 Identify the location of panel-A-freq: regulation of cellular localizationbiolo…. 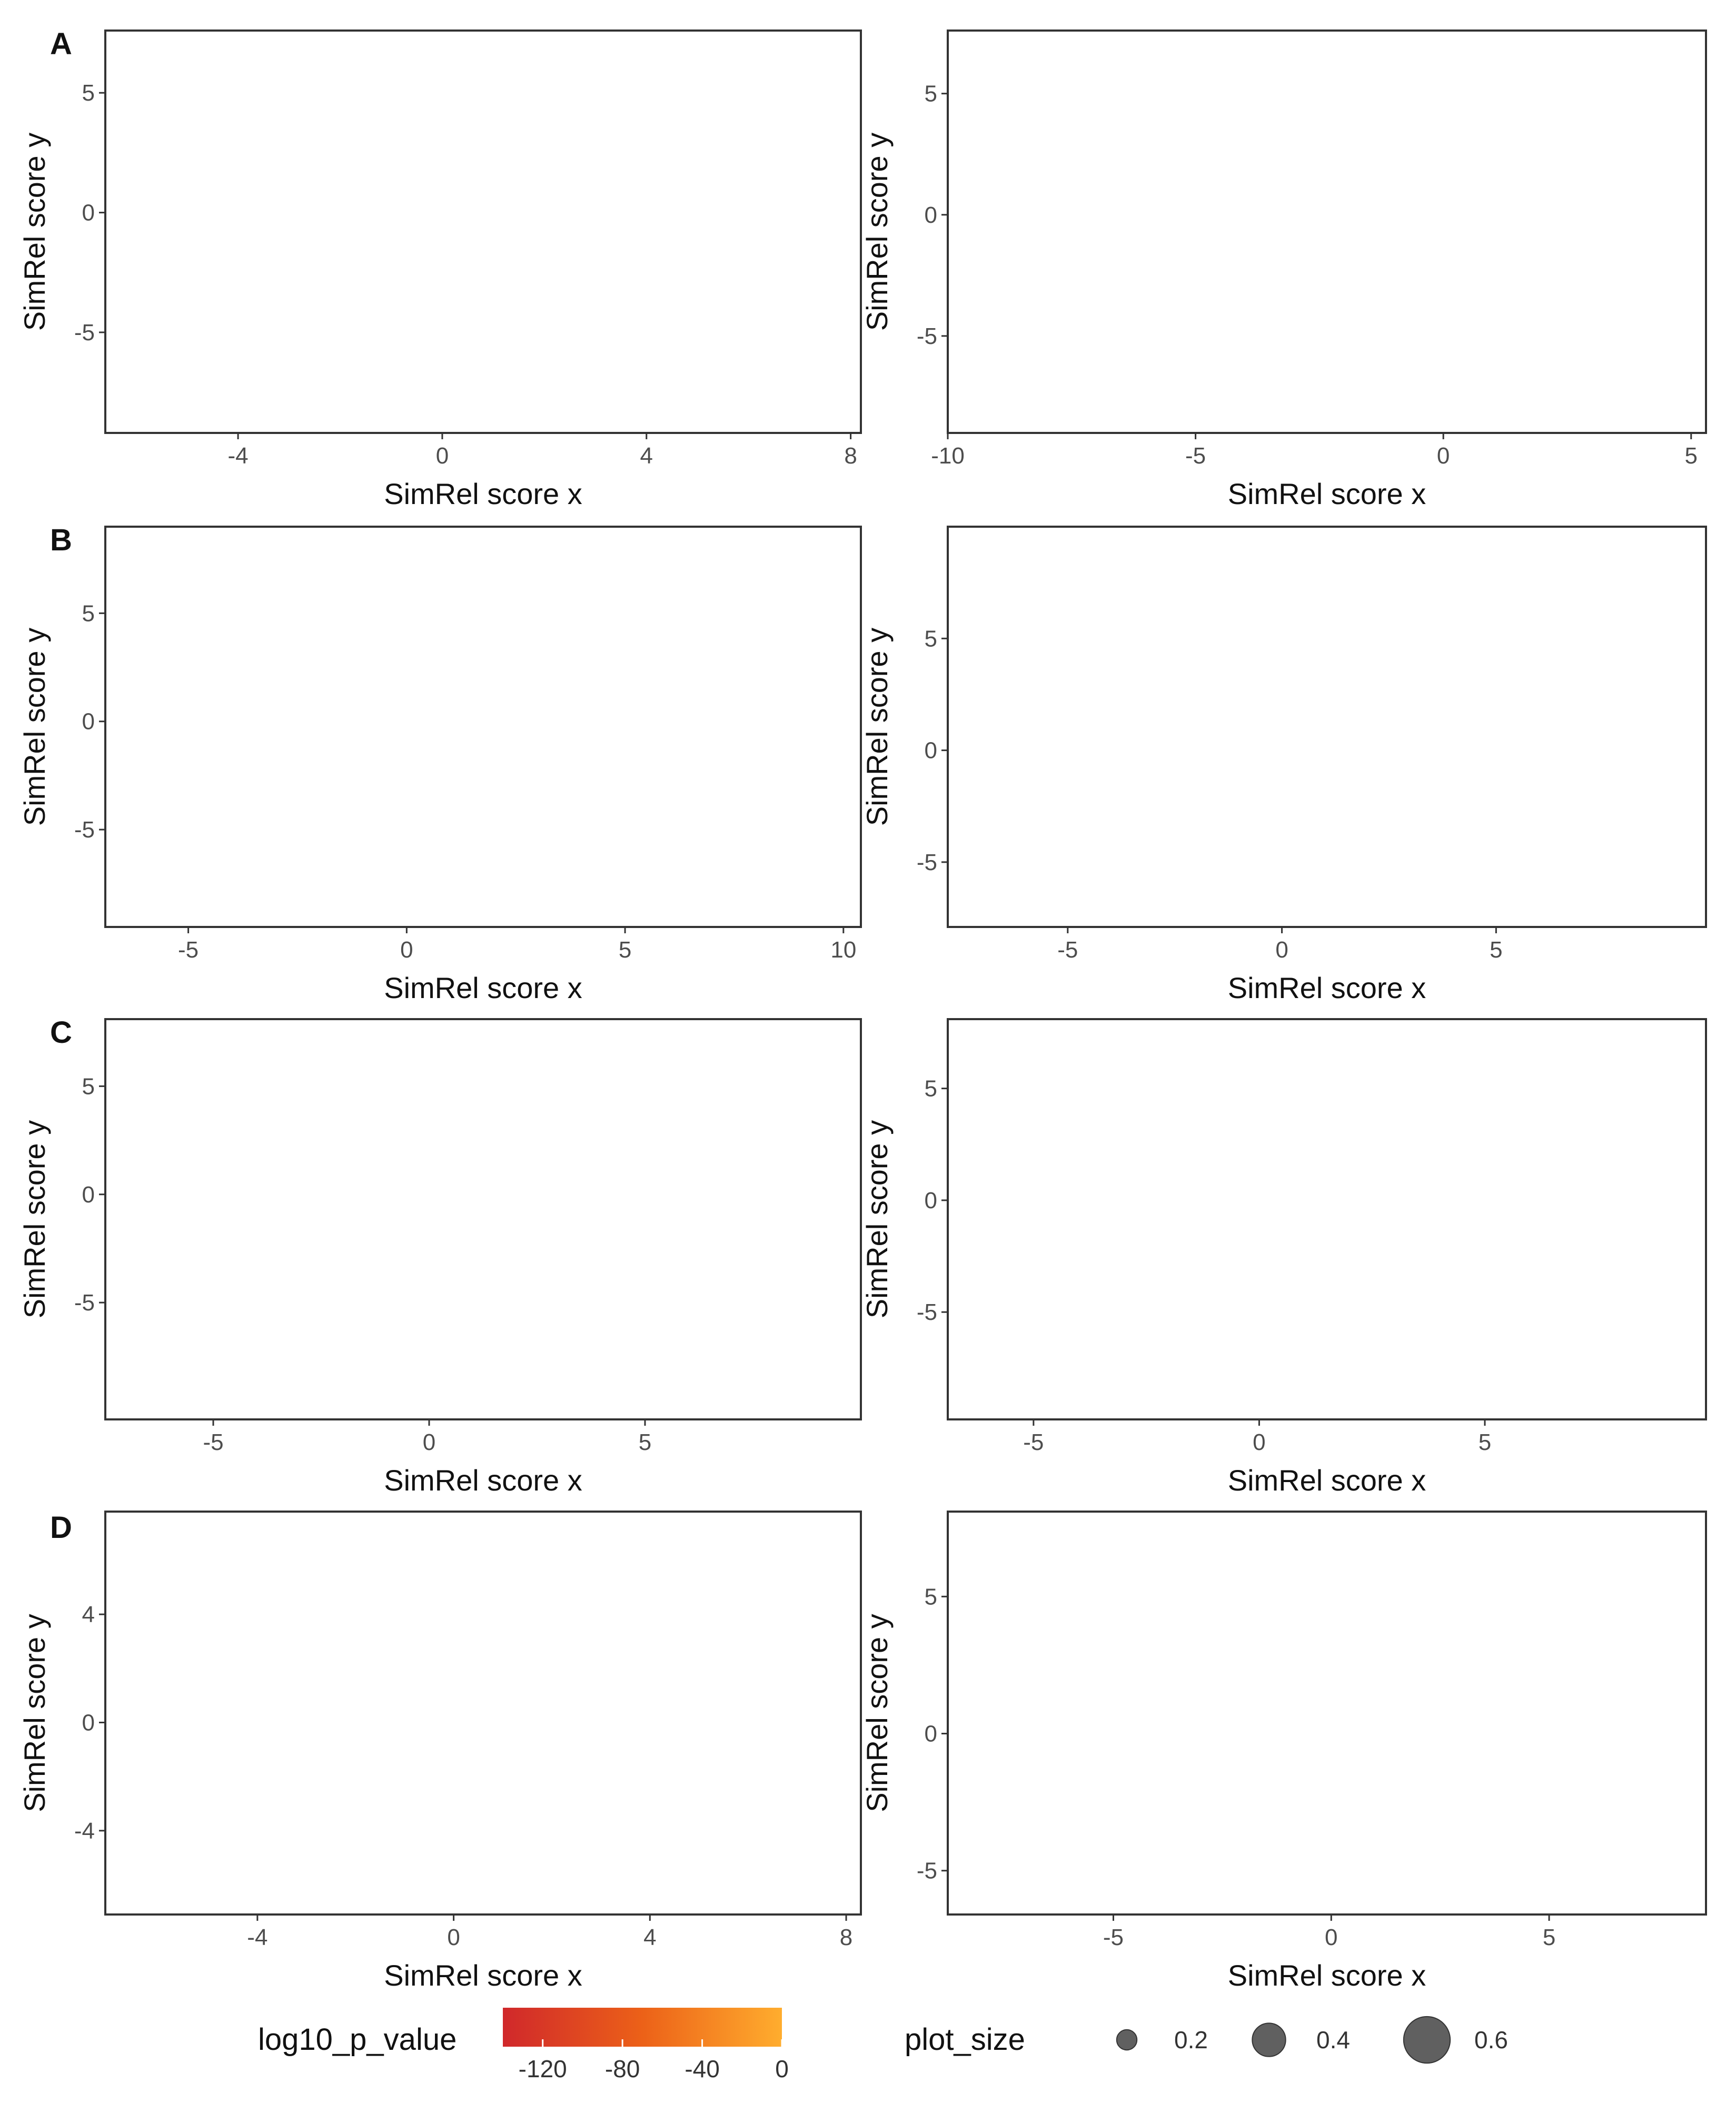
(1283, 269).